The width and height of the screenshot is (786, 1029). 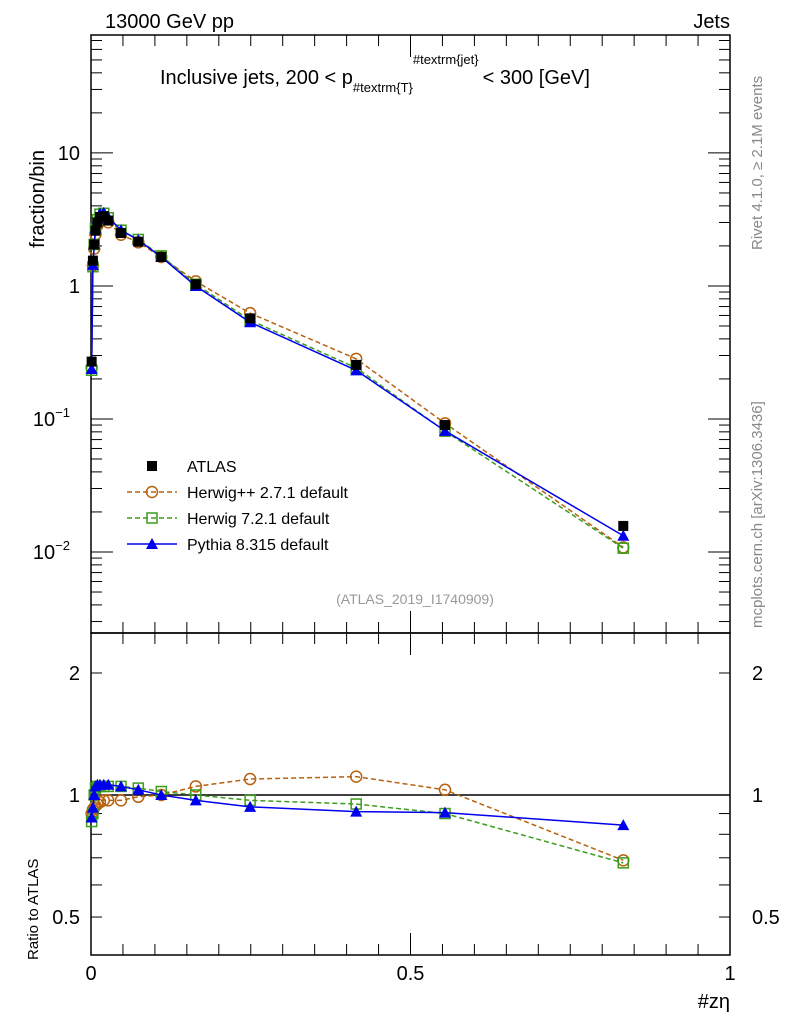 I want to click on top-left-label: 13000 GeV pp, so click(x=169, y=22).